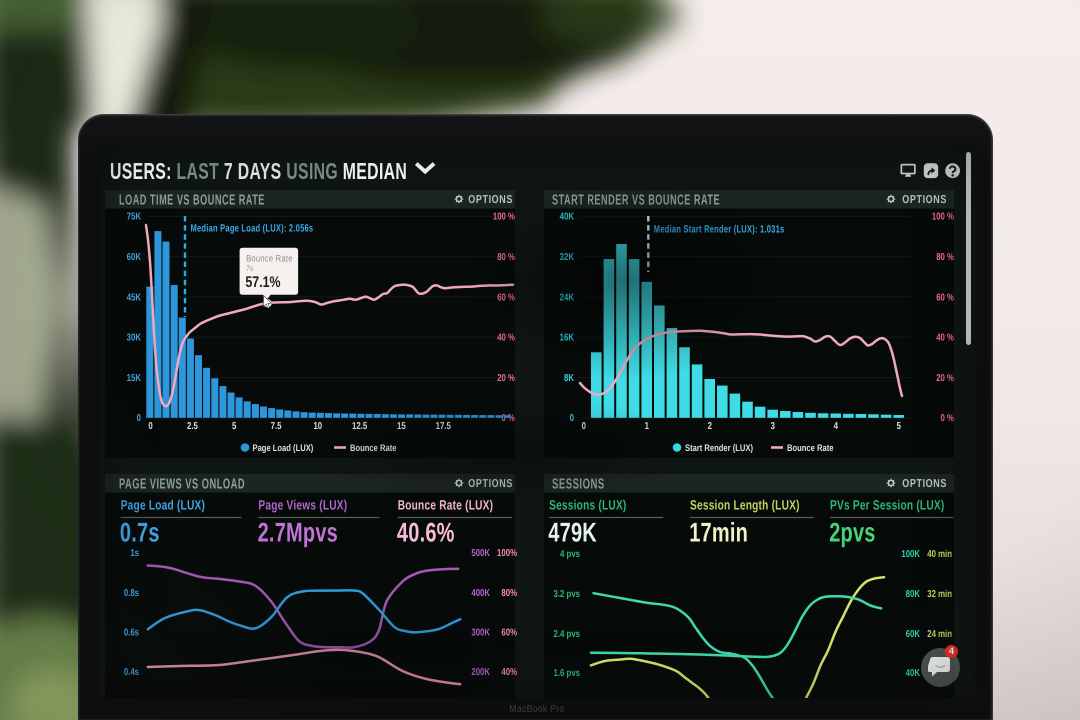 The height and width of the screenshot is (720, 1080). Describe the element at coordinates (578, 485) in the screenshot. I see `svg-text: SESSIONS` at that location.